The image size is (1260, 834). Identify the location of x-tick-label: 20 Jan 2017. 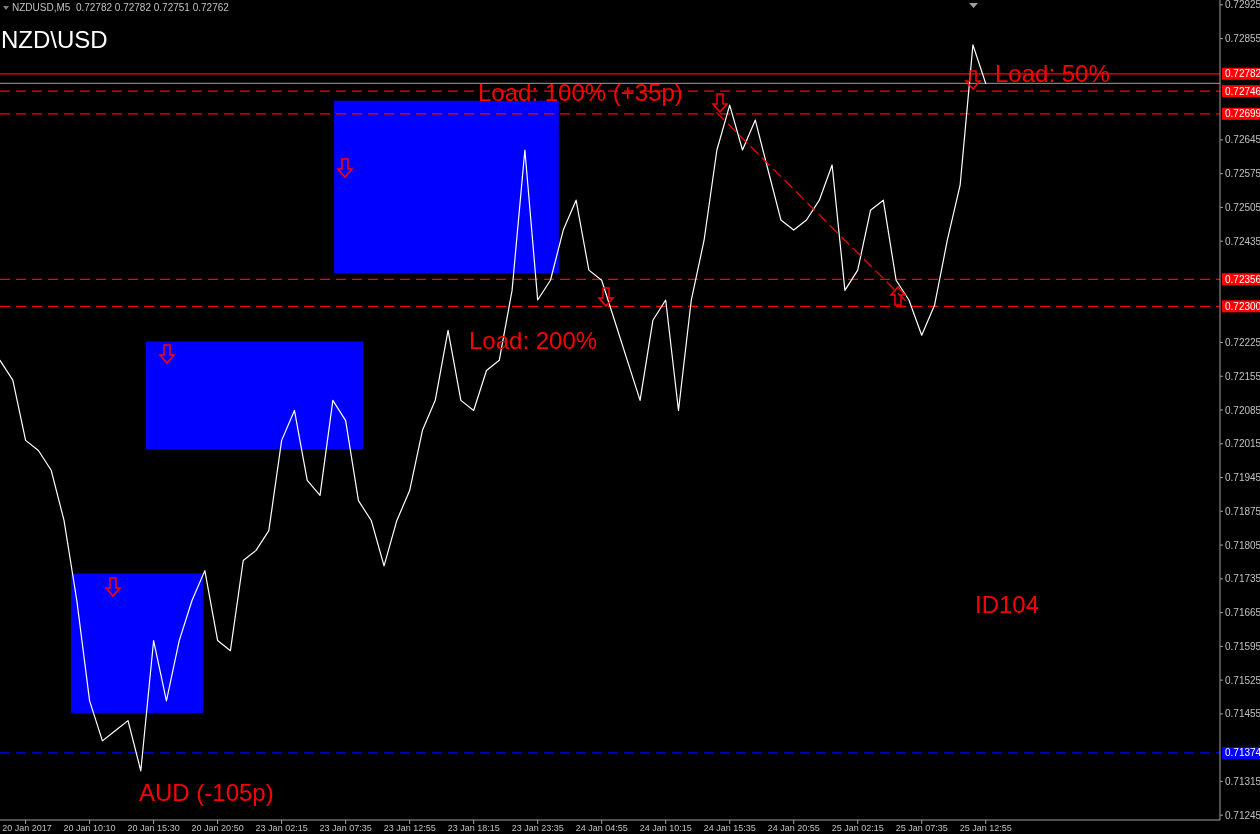
(27, 828).